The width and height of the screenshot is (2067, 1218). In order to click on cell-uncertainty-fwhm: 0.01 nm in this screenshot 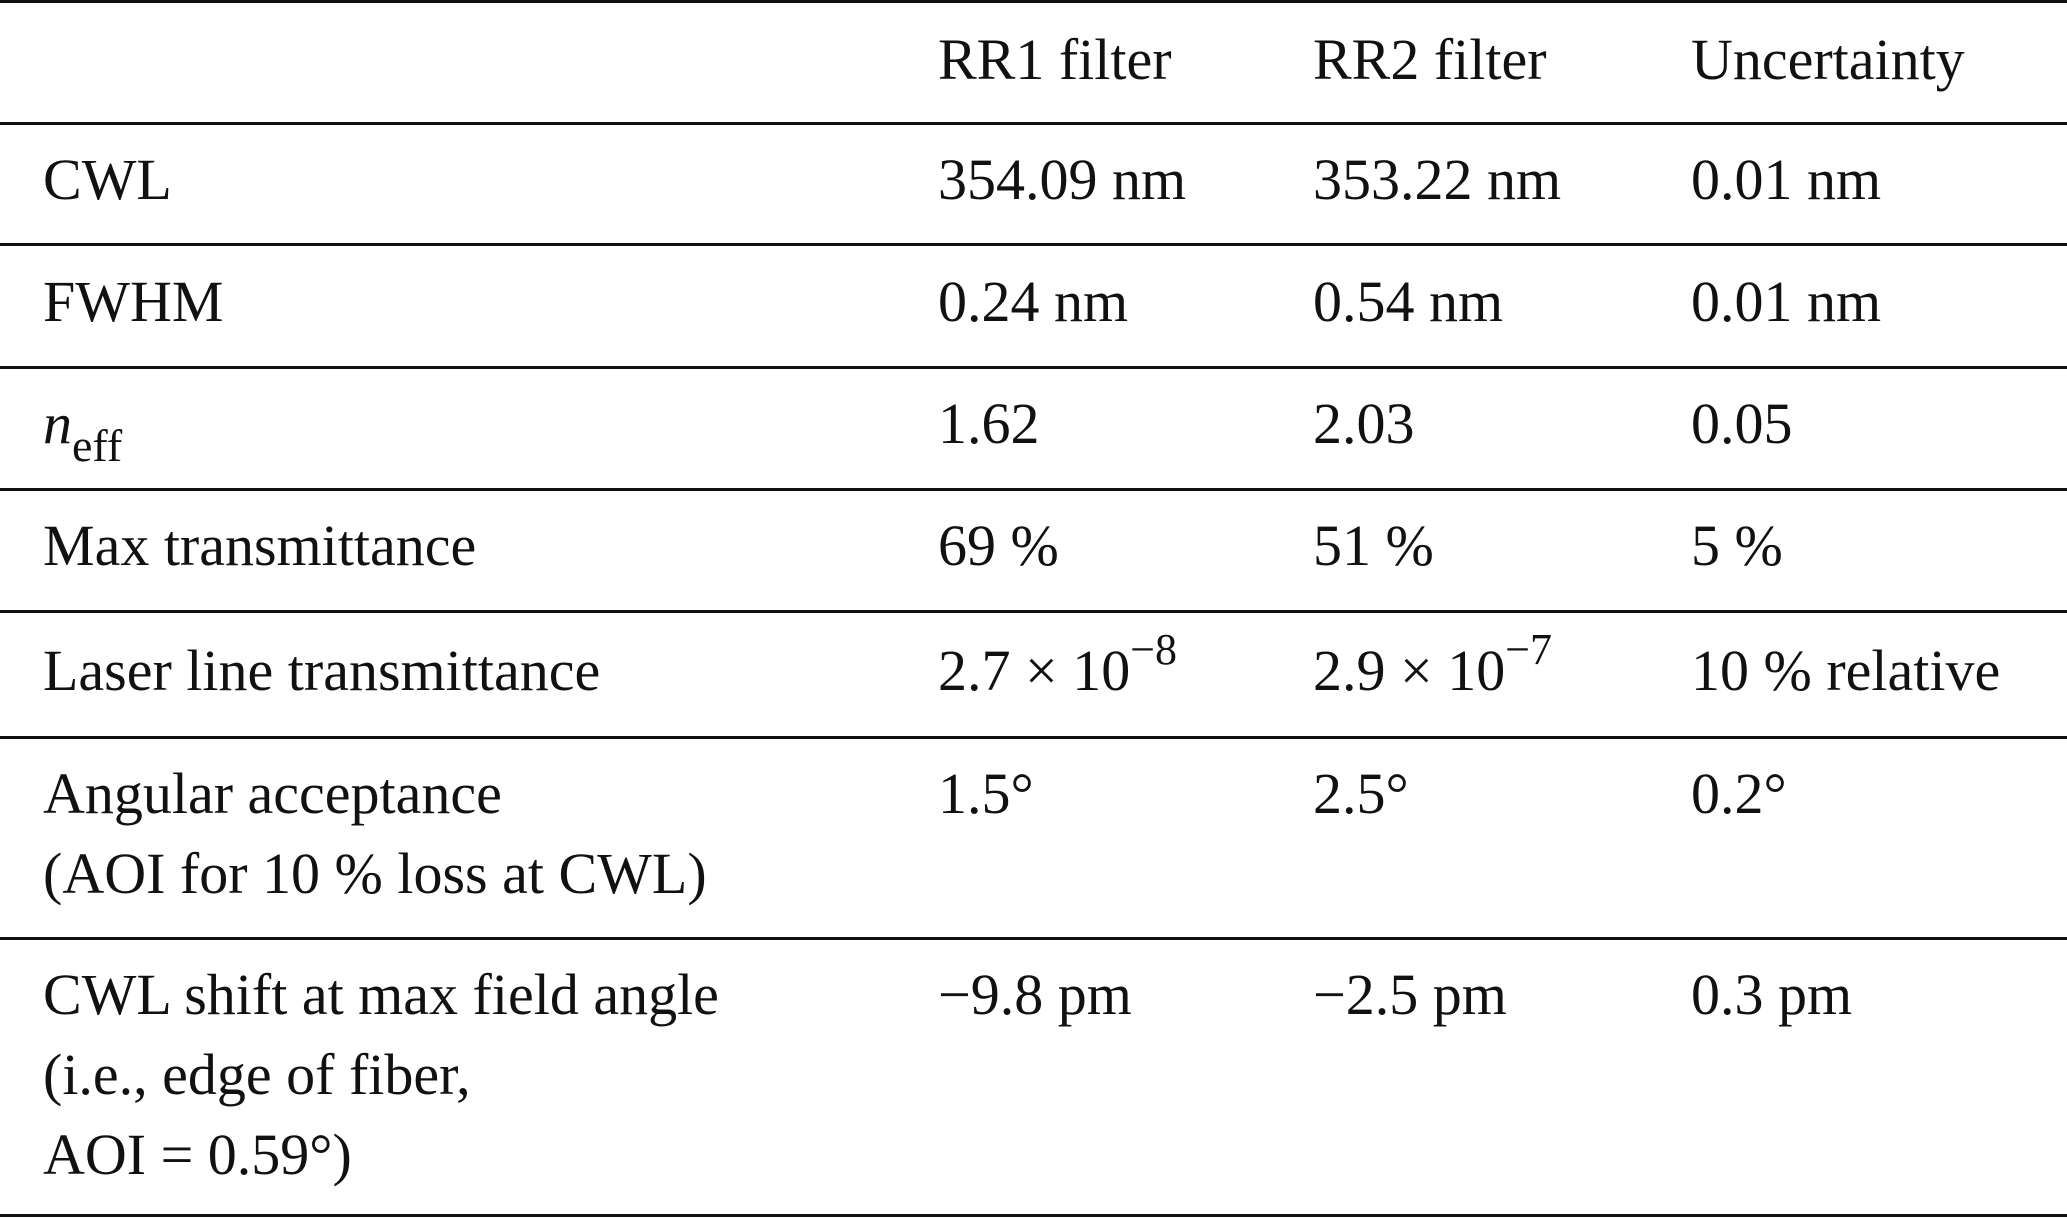, I will do `click(1786, 301)`.